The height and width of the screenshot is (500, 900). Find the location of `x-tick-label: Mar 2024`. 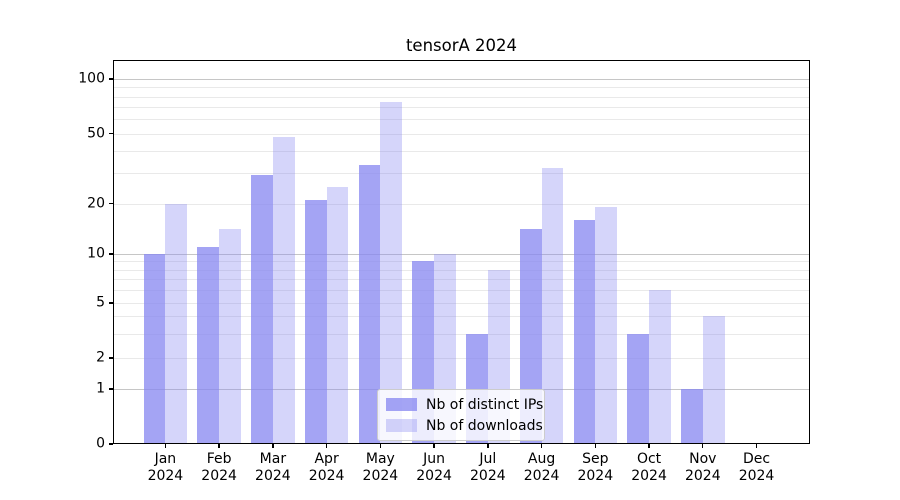

x-tick-label: Mar 2024 is located at coordinates (273, 468).